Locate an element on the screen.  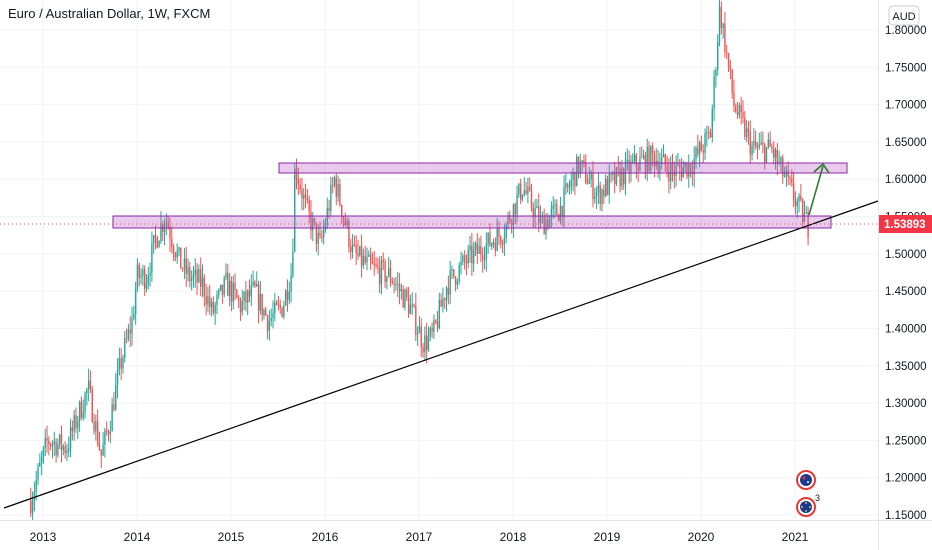
projection-arrow is located at coordinates (819, 189).